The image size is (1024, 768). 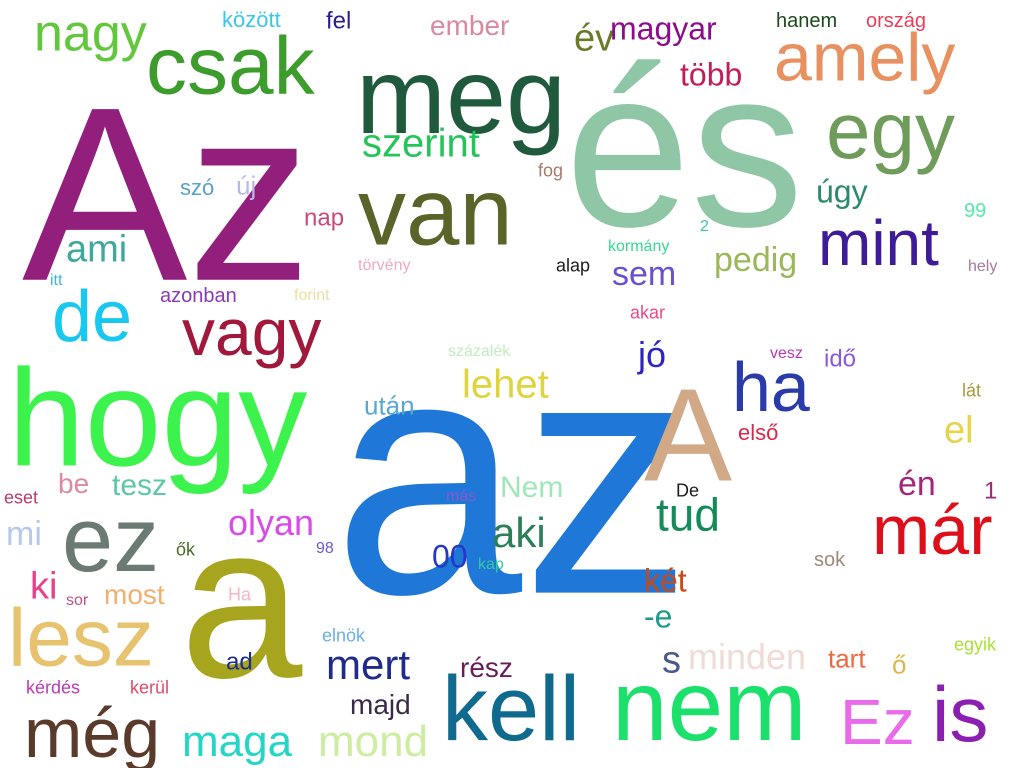 What do you see at coordinates (551, 170) in the screenshot?
I see `word-fog-71: fog` at bounding box center [551, 170].